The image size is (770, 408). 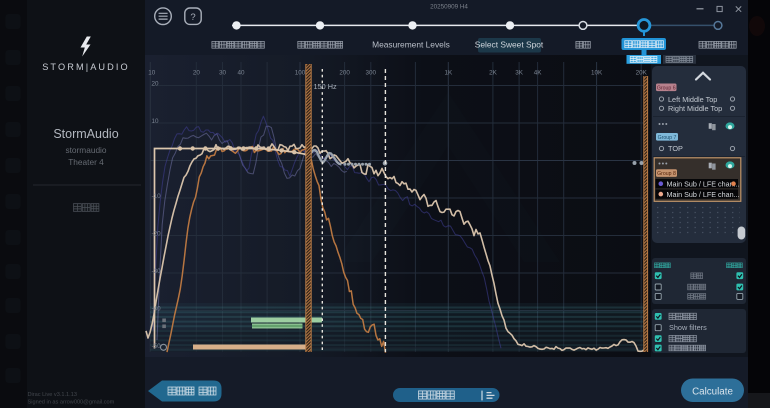 I want to click on svg-text: Group 7, so click(x=667, y=138).